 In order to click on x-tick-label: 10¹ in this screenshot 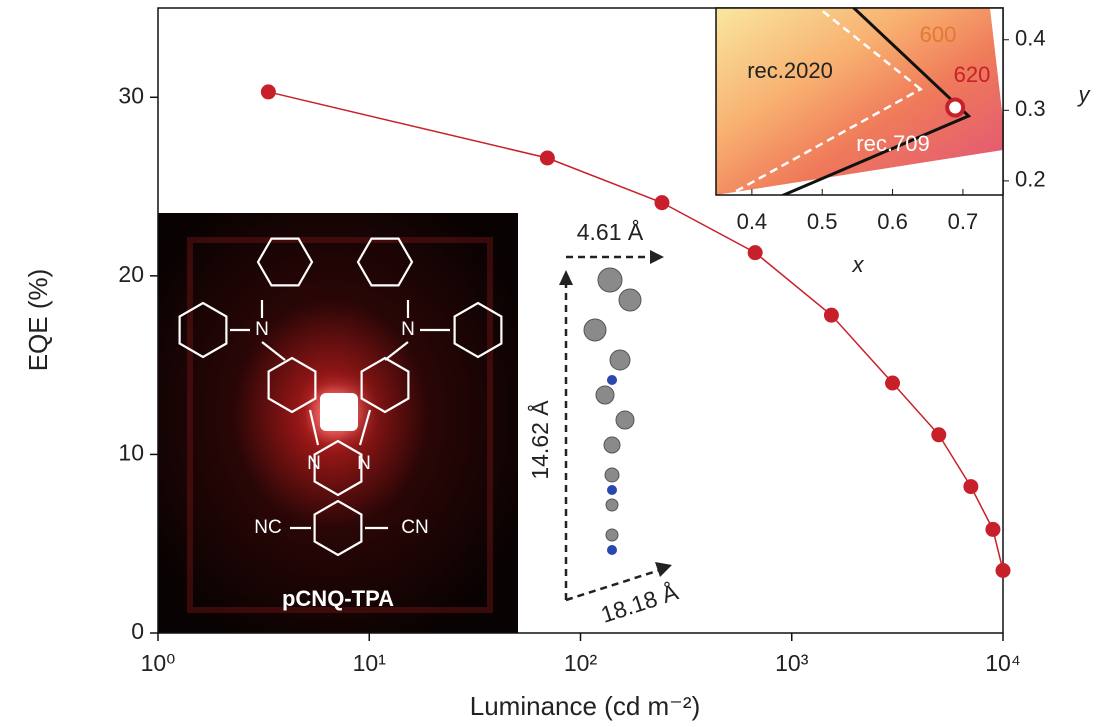, I will do `click(370, 663)`.